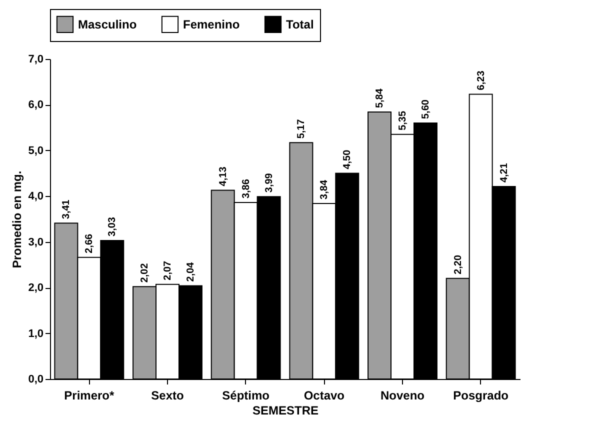 The image size is (589, 439). Describe the element at coordinates (168, 270) in the screenshot. I see `data-label: 2,07` at that location.